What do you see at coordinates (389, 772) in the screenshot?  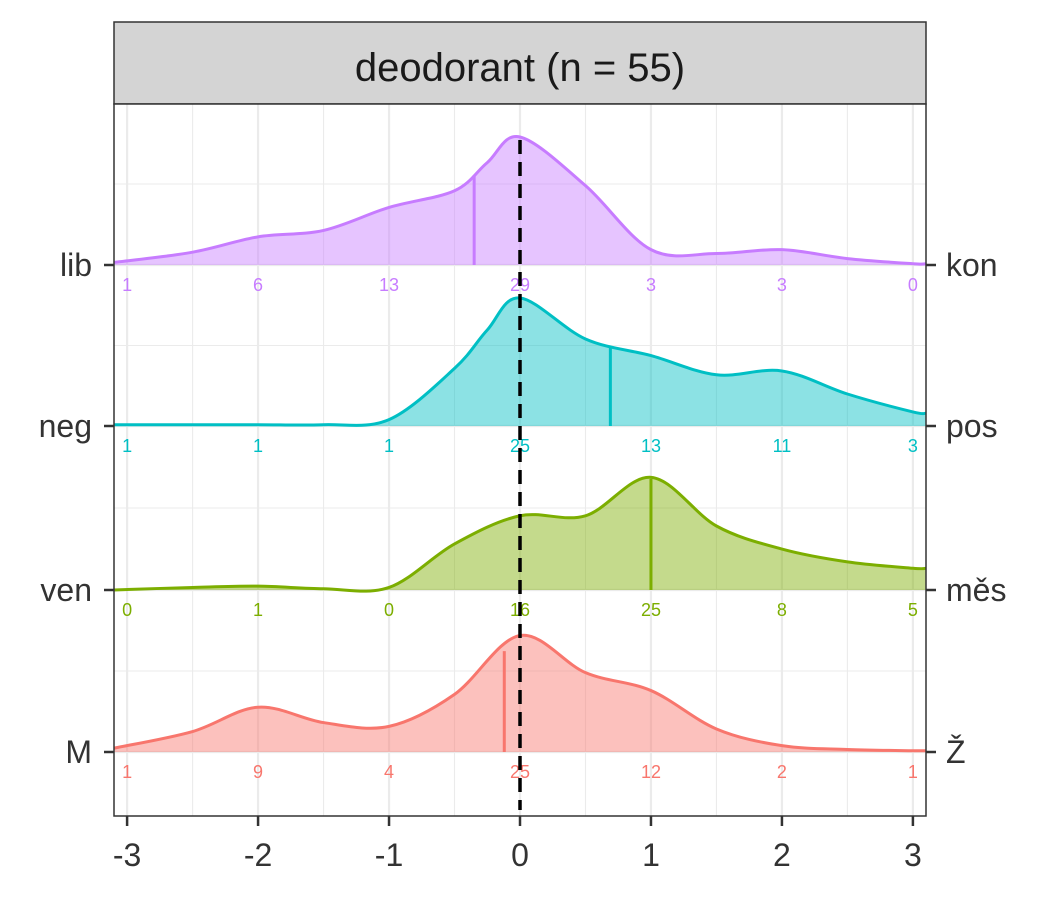 I see `count-label: 4` at bounding box center [389, 772].